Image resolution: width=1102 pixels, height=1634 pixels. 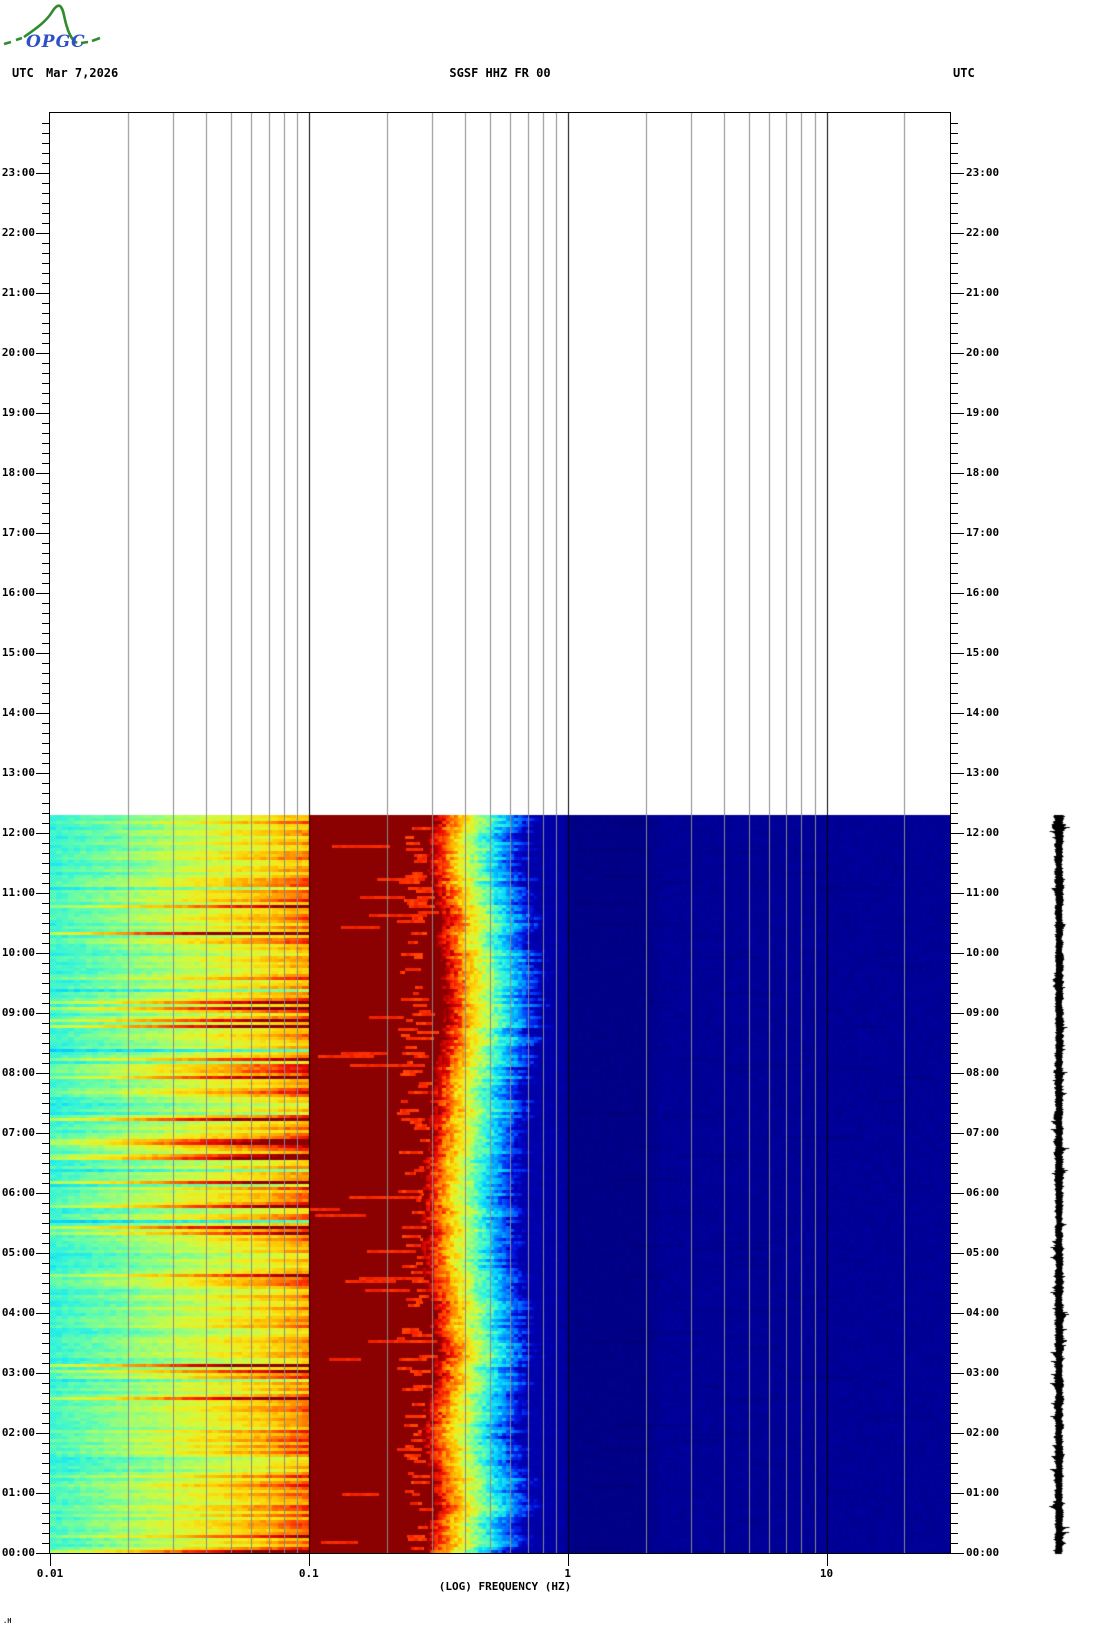 What do you see at coordinates (50, 1560) in the screenshot?
I see `x-tick` at bounding box center [50, 1560].